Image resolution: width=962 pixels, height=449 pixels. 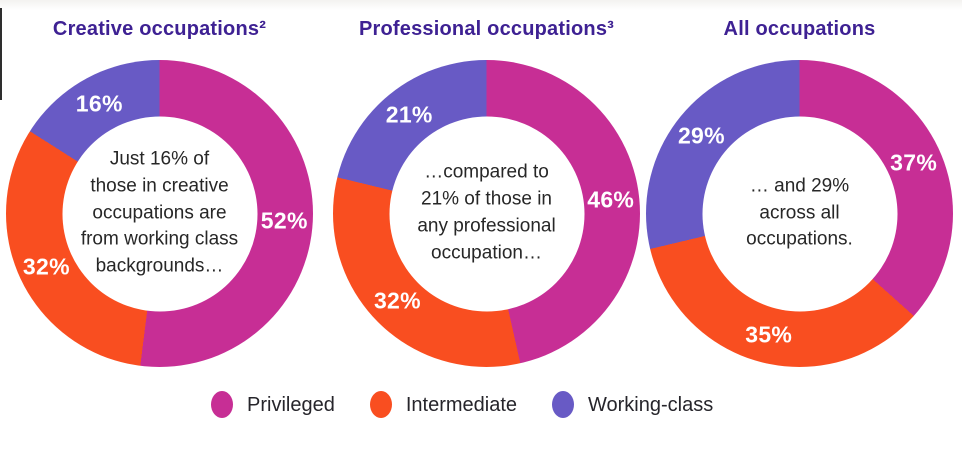 What do you see at coordinates (799, 29) in the screenshot?
I see `chart-title-all: All occupations` at bounding box center [799, 29].